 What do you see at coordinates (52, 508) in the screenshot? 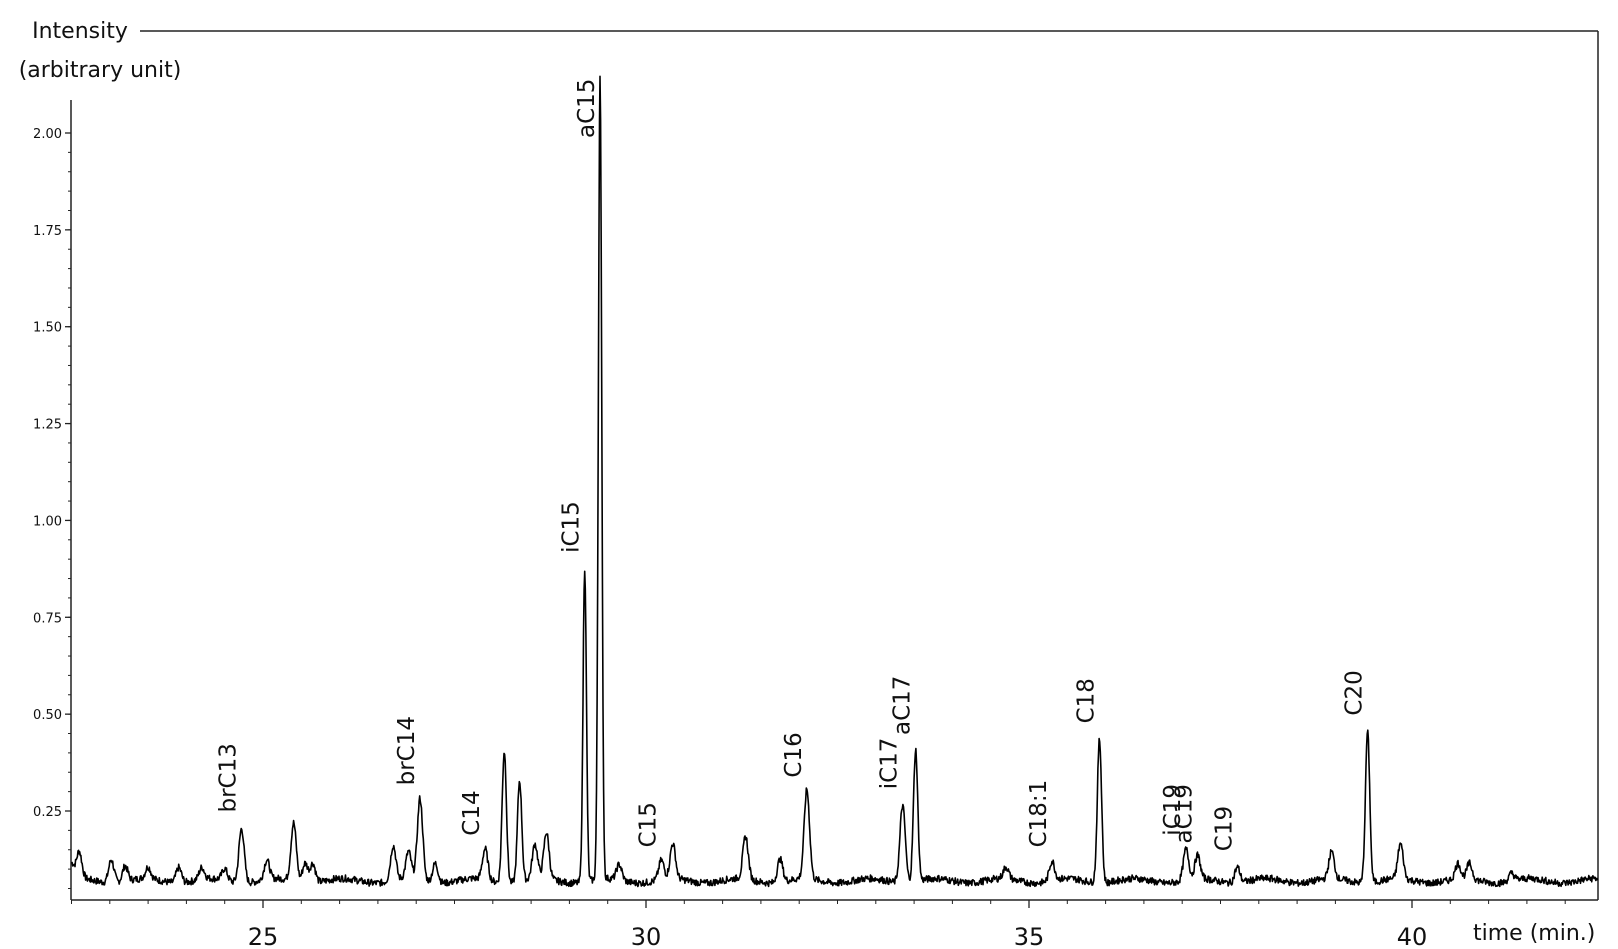
I see `y-axis-ticks: 2.00 1.75 1.50 1.25 1.00 0.75 0.50 0.25` at bounding box center [52, 508].